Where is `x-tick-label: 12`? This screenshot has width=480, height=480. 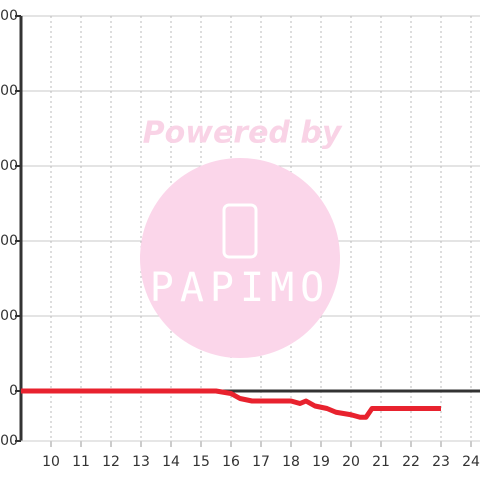
x-tick-label: 12 is located at coordinates (111, 462).